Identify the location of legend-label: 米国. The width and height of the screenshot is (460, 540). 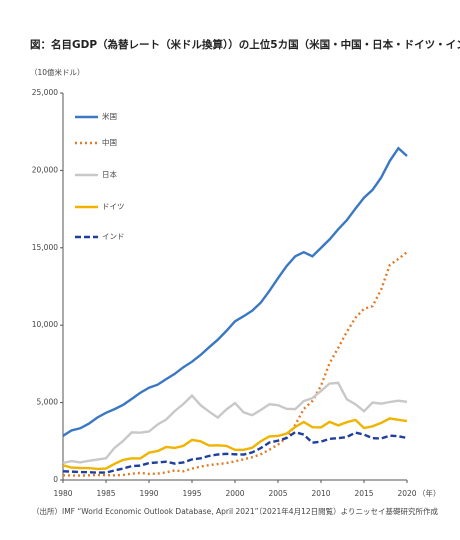
(109, 116).